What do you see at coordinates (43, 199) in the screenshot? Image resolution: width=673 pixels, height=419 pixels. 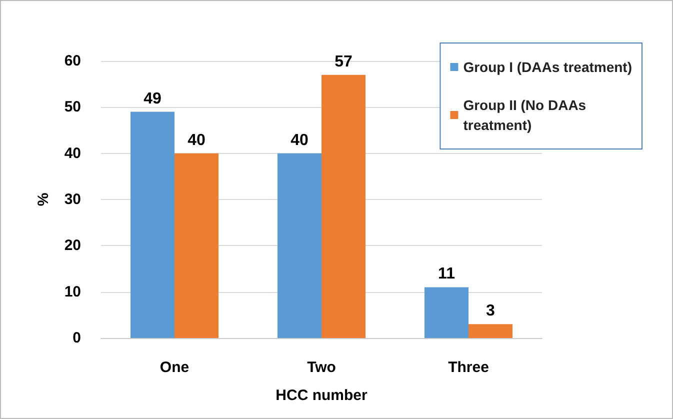 I see `y-axis-title: %` at bounding box center [43, 199].